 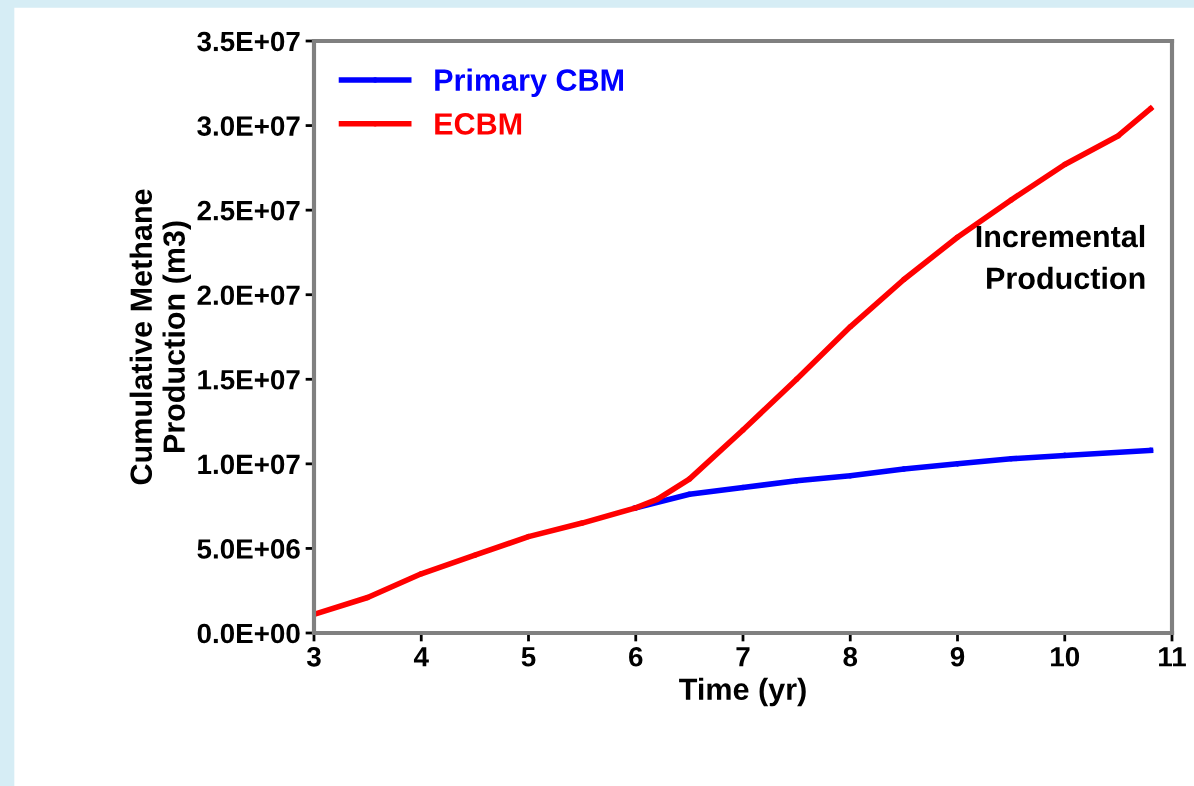 I want to click on y-tick-label: 3.5E+07, so click(x=248, y=41).